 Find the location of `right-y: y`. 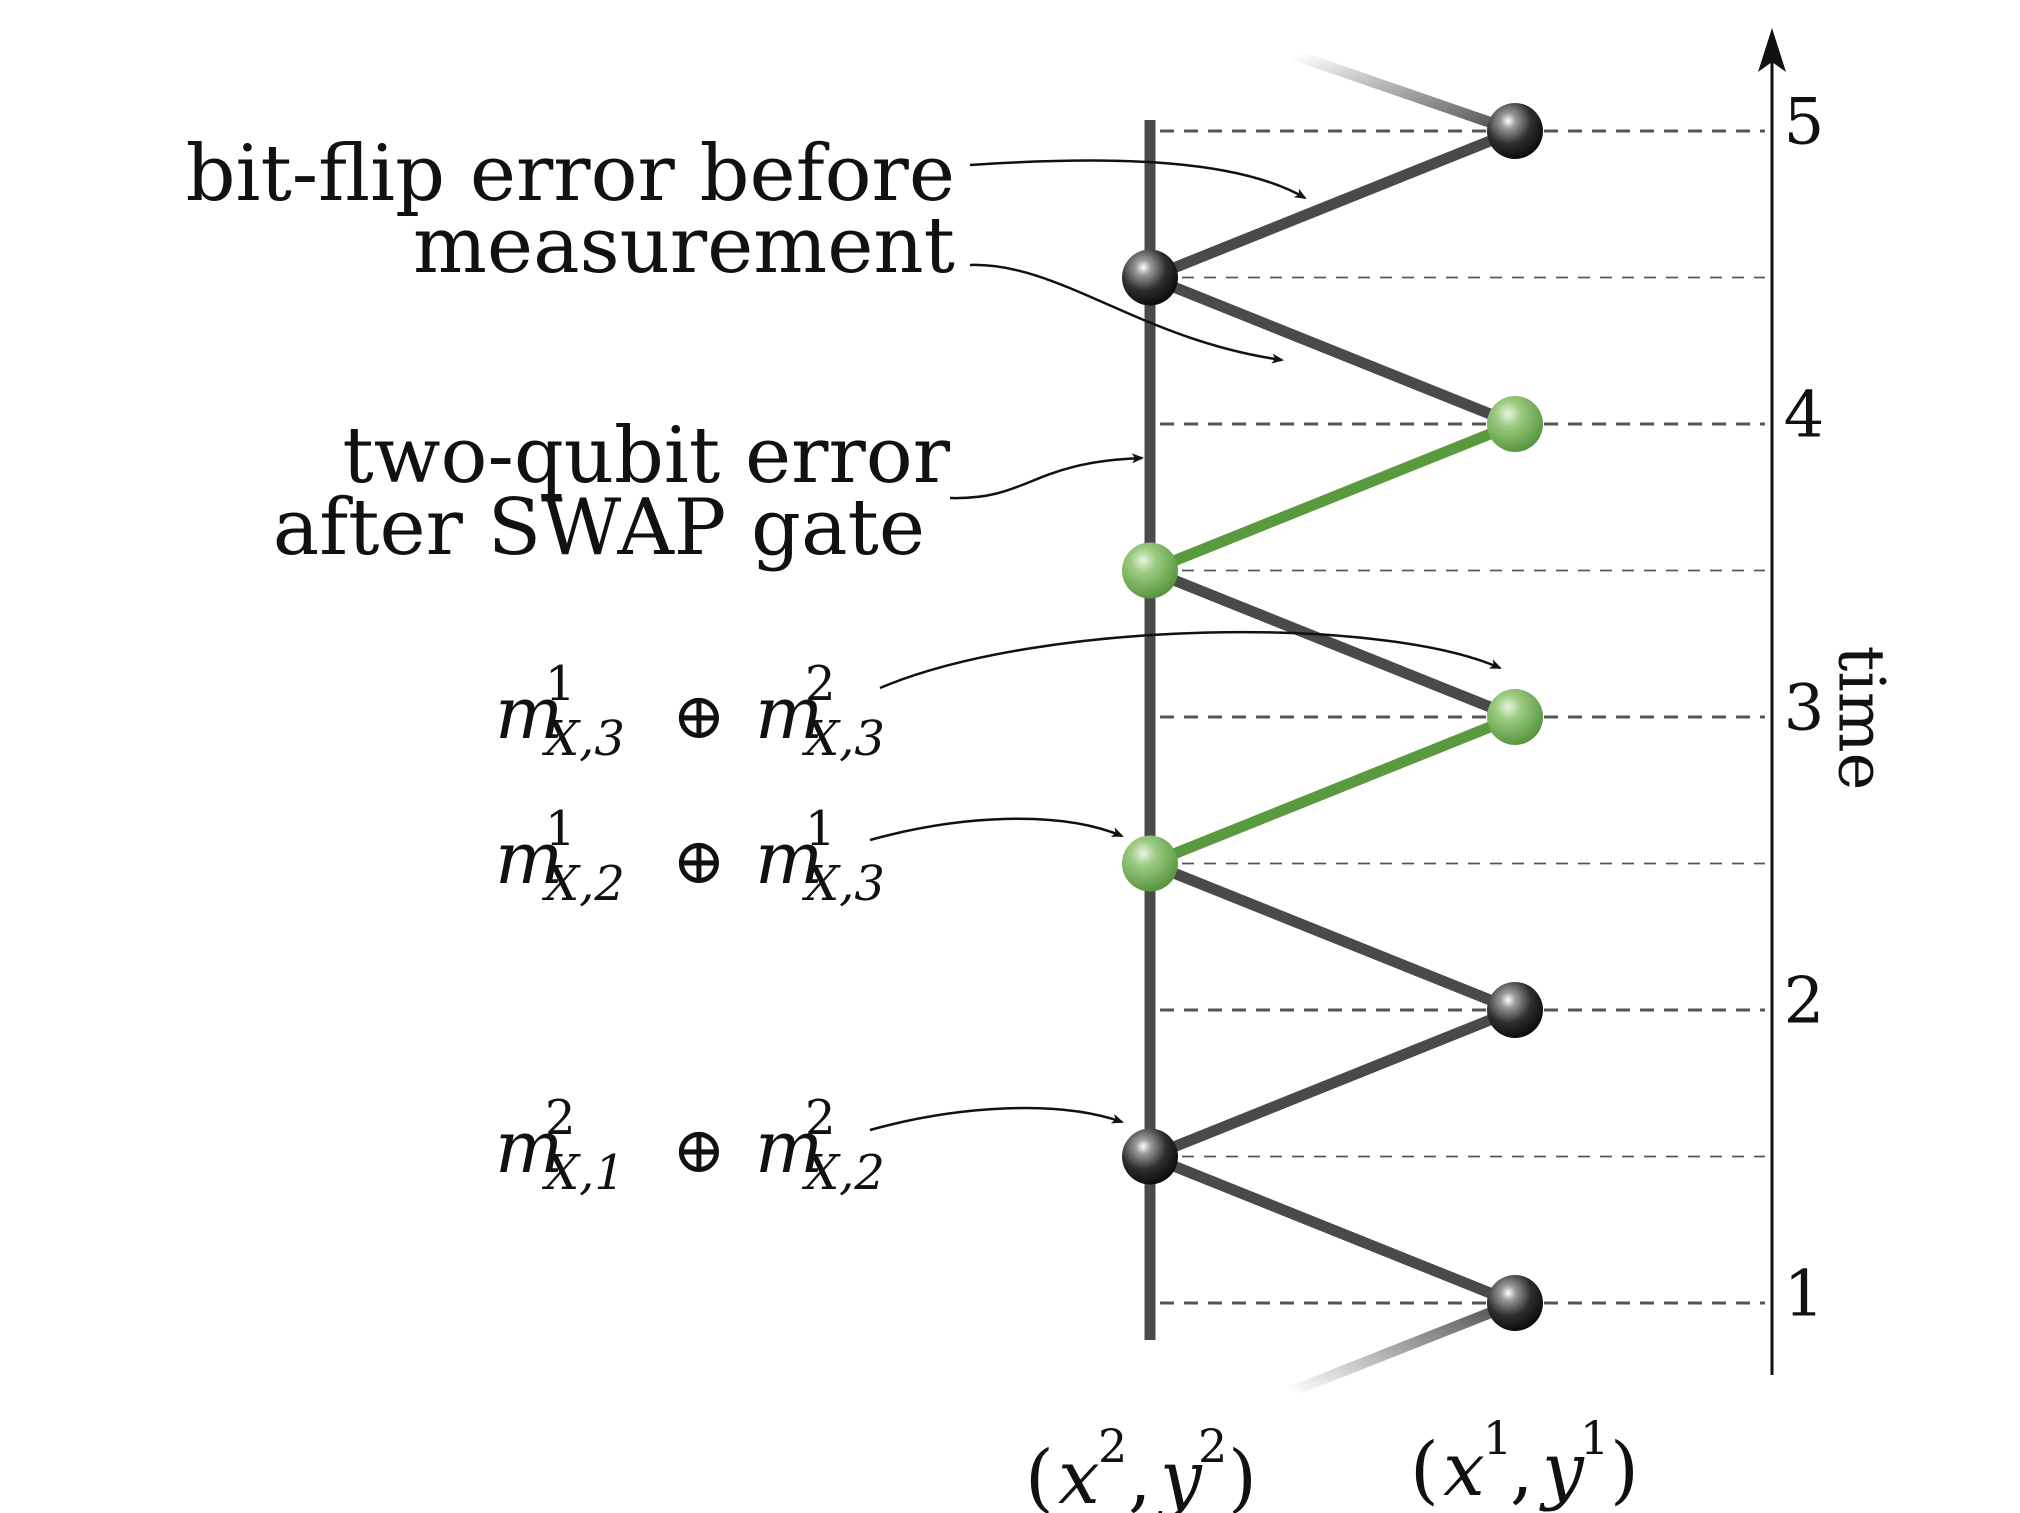

right-y: y is located at coordinates (1562, 1470).